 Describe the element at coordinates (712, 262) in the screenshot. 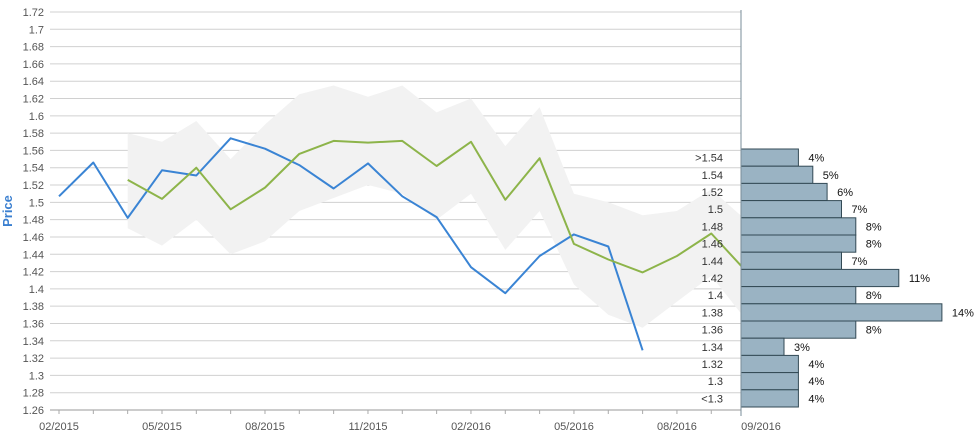

I see `distribution-bin-label: 1.44` at that location.